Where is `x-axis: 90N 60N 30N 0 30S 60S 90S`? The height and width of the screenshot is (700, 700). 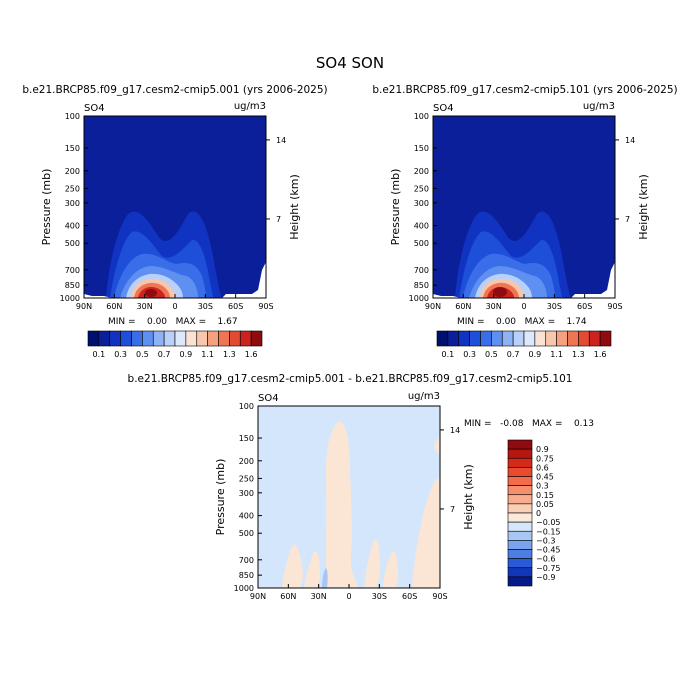
x-axis: 90N 60N 30N 0 30S 60S 90S is located at coordinates (524, 302).